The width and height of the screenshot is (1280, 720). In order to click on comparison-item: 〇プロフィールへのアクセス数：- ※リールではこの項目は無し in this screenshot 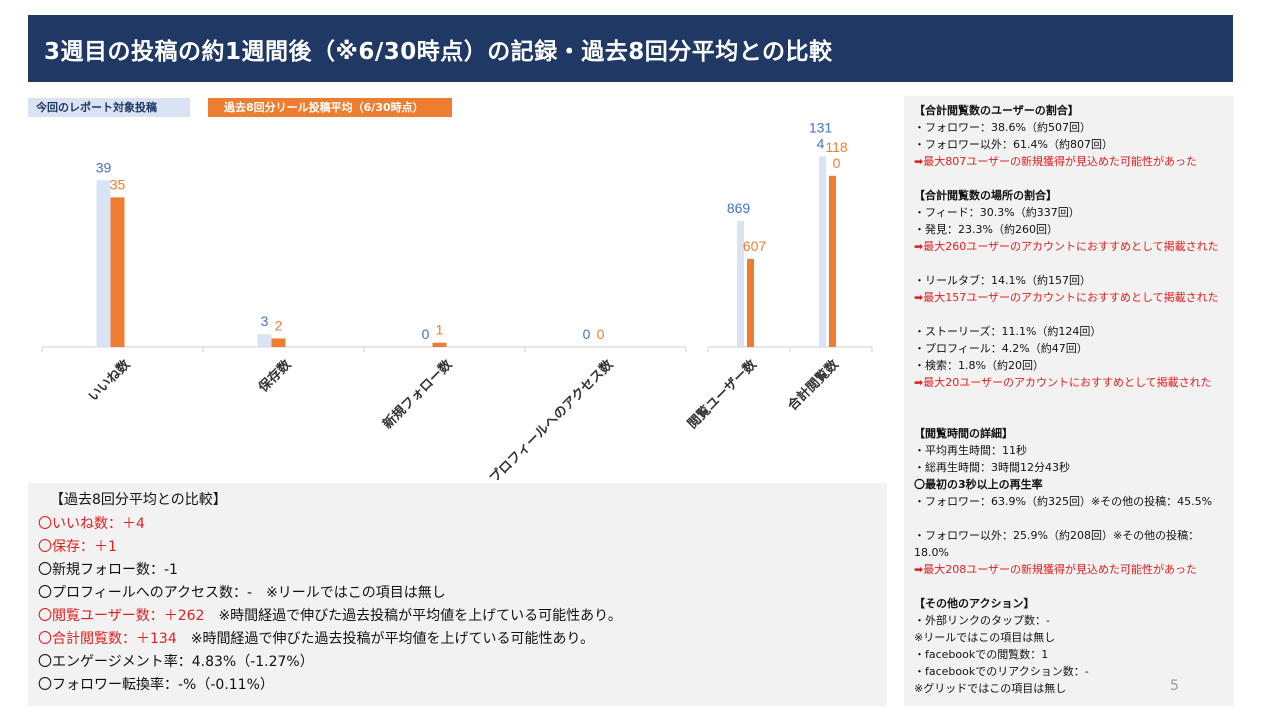, I will do `click(242, 592)`.